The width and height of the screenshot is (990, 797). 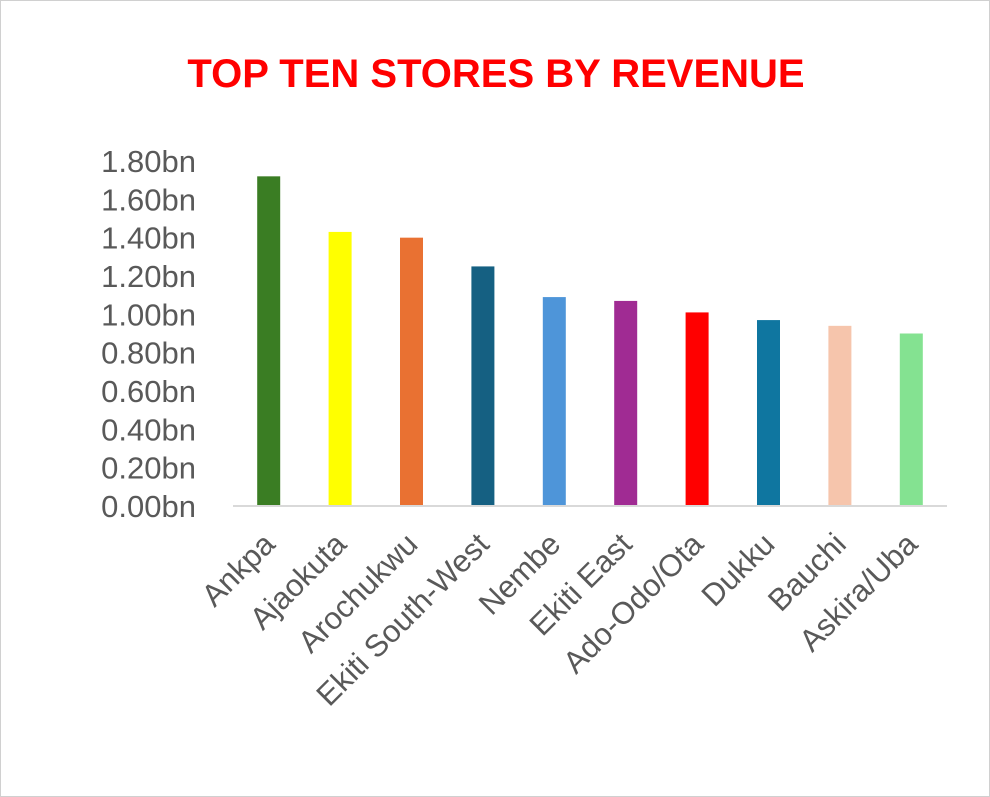 What do you see at coordinates (626, 403) in the screenshot?
I see `bar-ekiti-east` at bounding box center [626, 403].